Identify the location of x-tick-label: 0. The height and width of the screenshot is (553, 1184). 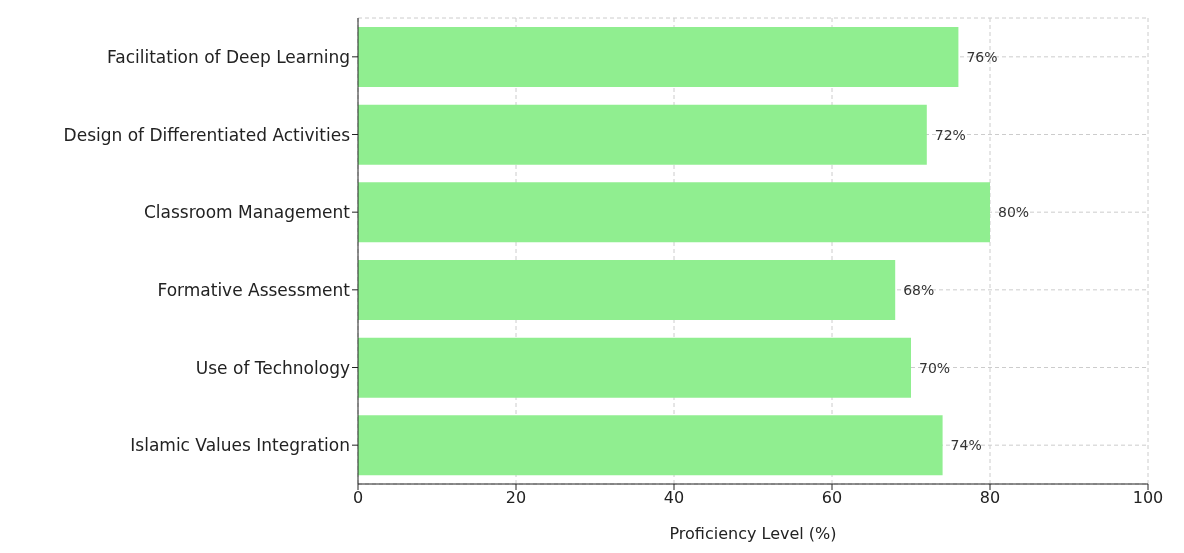
(358, 498).